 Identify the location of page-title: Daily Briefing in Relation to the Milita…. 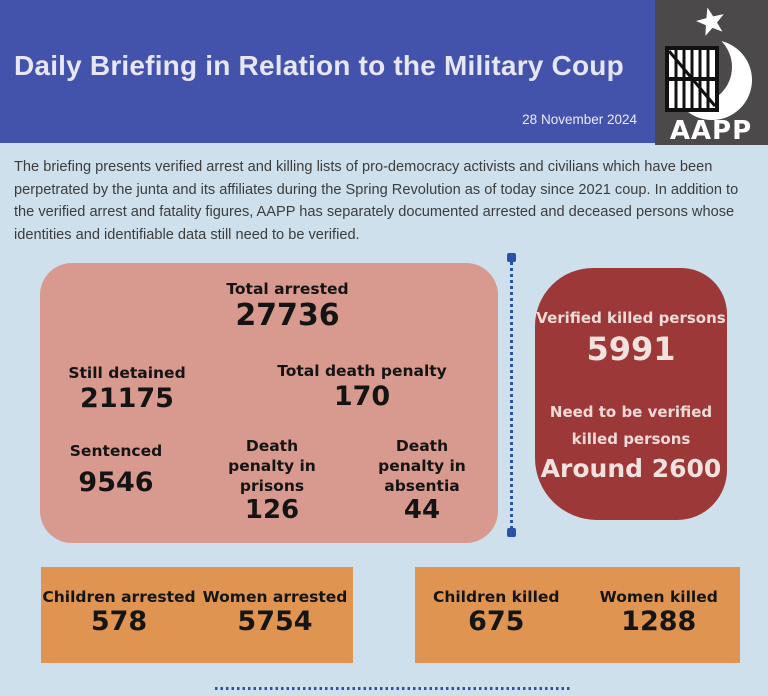
(319, 65).